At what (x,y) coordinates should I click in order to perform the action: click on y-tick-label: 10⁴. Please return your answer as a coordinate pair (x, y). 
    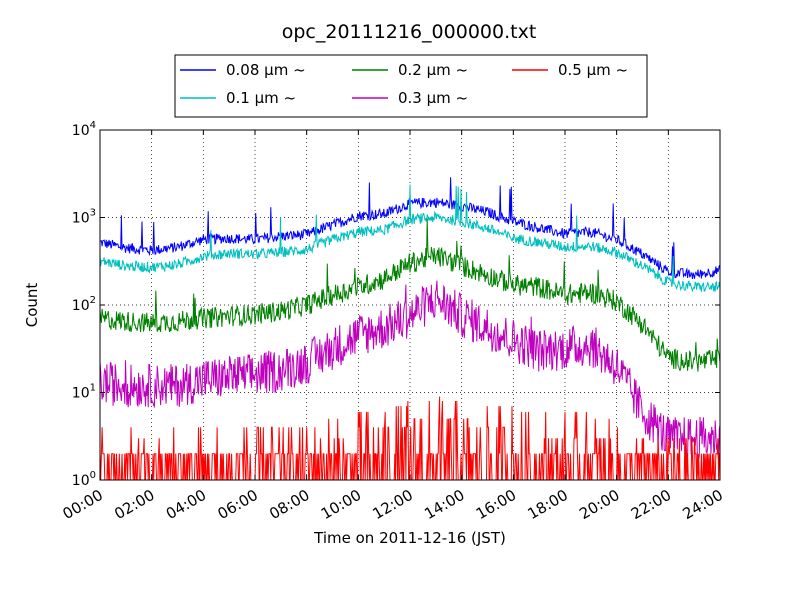
    Looking at the image, I should click on (84, 129).